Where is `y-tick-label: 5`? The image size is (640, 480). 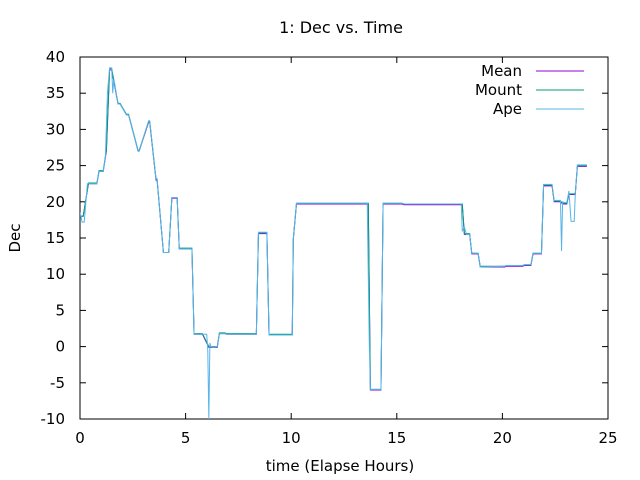 y-tick-label: 5 is located at coordinates (60, 310).